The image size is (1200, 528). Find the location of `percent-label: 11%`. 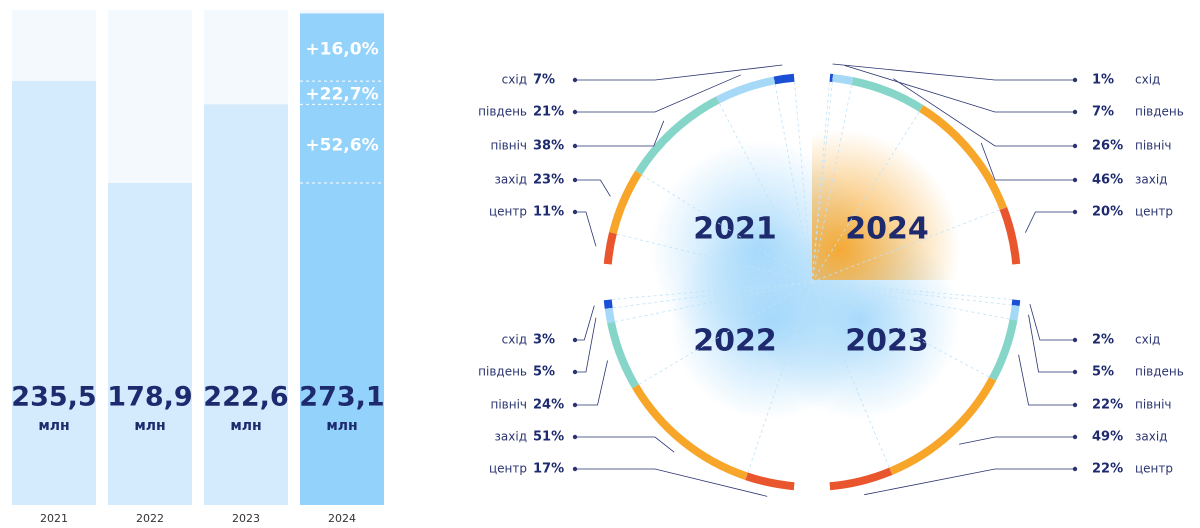

percent-label: 11% is located at coordinates (548, 212).